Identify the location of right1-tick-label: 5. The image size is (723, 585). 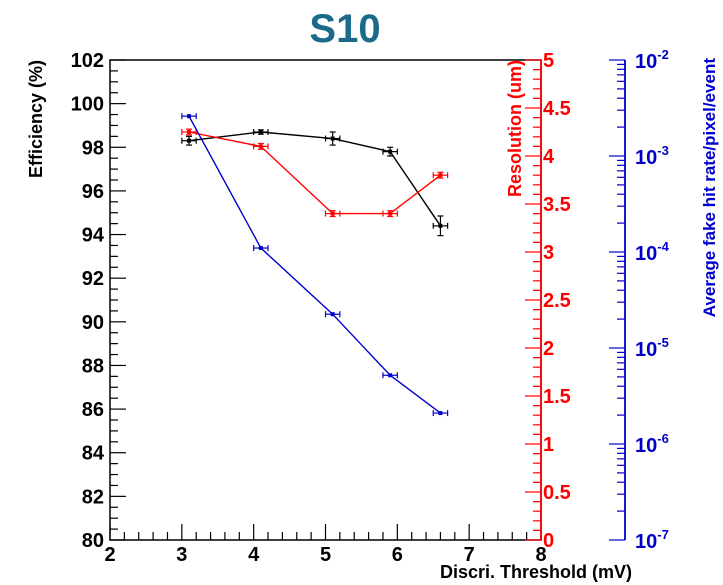
(548, 61).